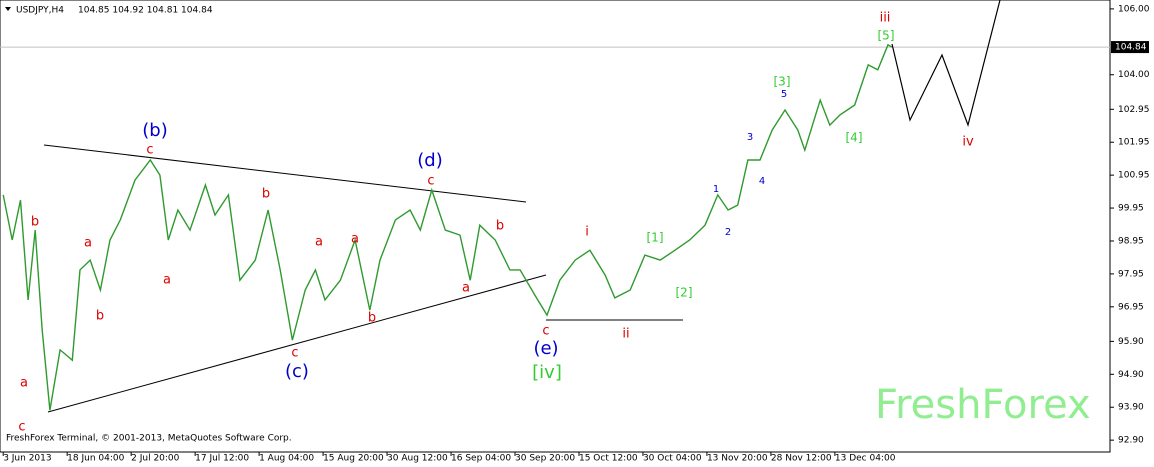  Describe the element at coordinates (983, 405) in the screenshot. I see `watermark: FreshForex` at that location.